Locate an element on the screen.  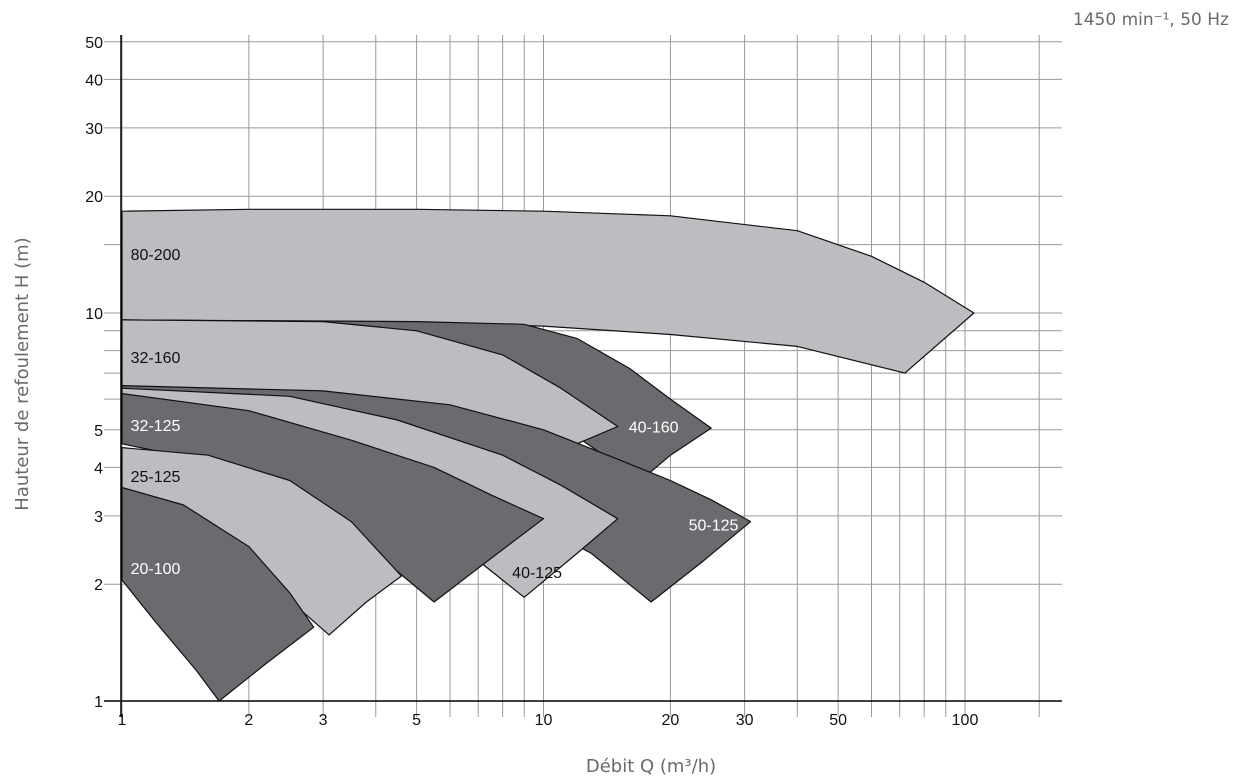
region-label-25-125: 25-125 is located at coordinates (156, 477).